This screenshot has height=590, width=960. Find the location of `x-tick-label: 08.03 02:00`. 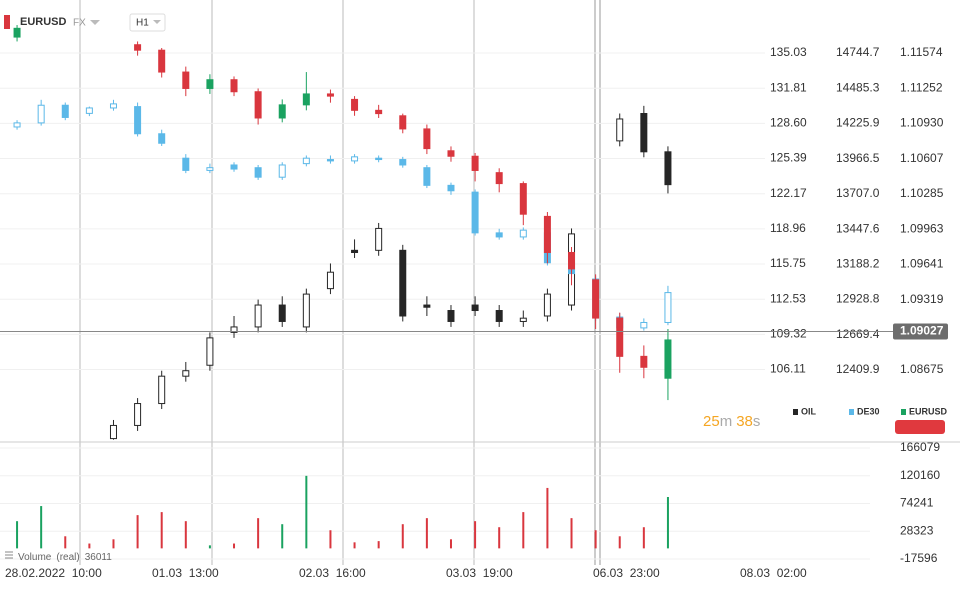

x-tick-label: 08.03 02:00 is located at coordinates (773, 573).